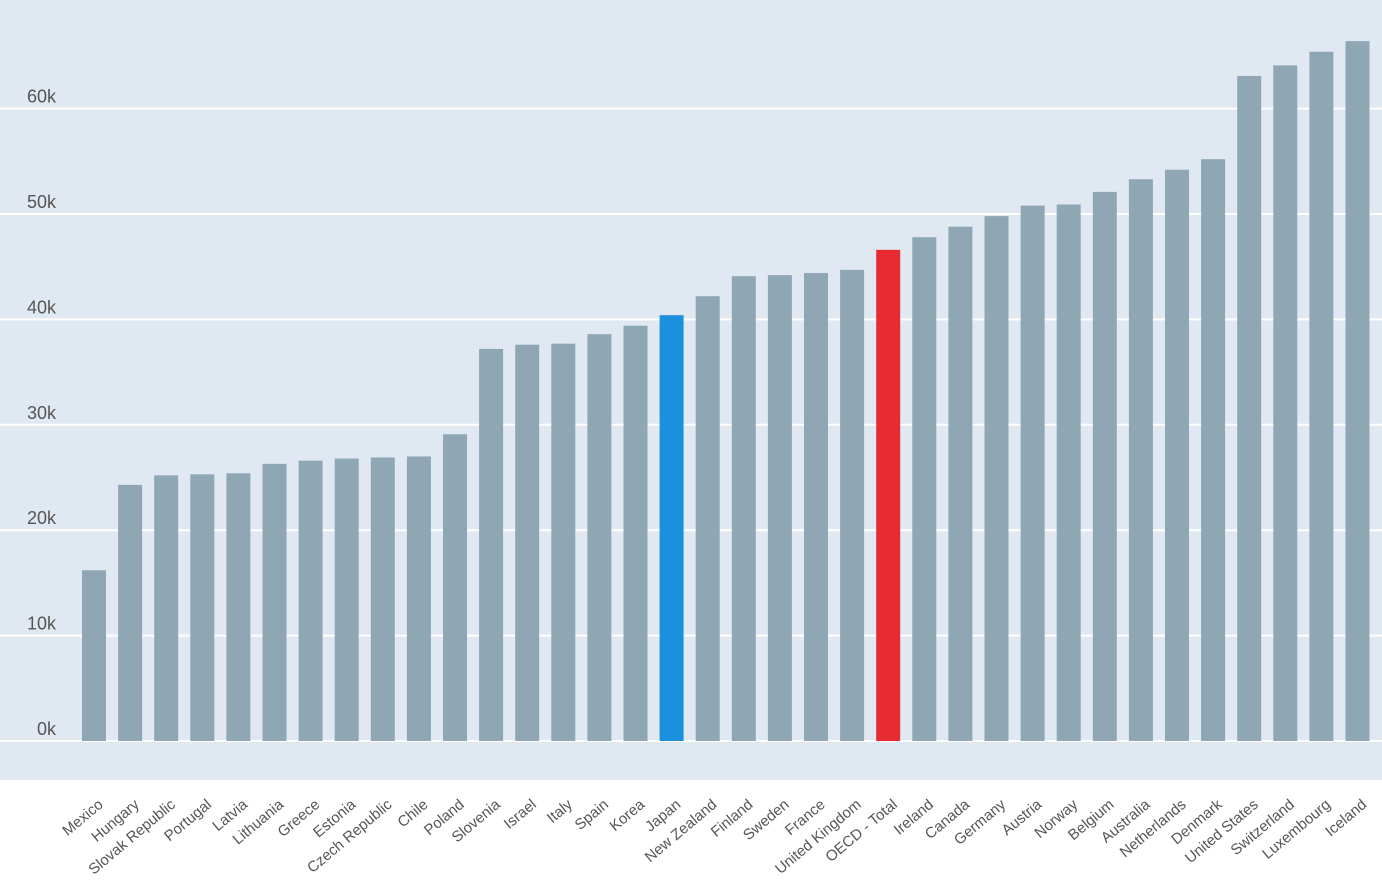  What do you see at coordinates (42, 307) in the screenshot?
I see `y-tick-label: 40k` at bounding box center [42, 307].